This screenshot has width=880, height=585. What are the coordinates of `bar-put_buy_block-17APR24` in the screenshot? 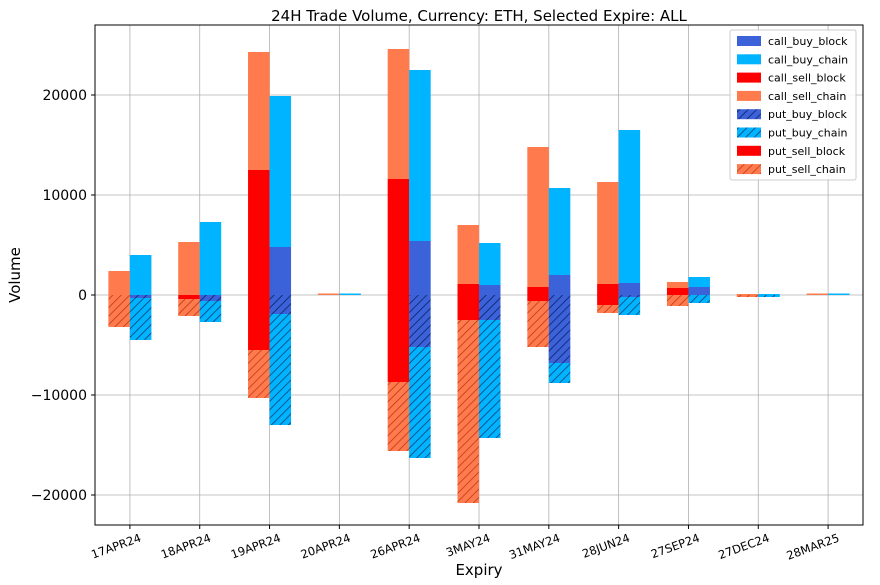 It's located at (140, 296).